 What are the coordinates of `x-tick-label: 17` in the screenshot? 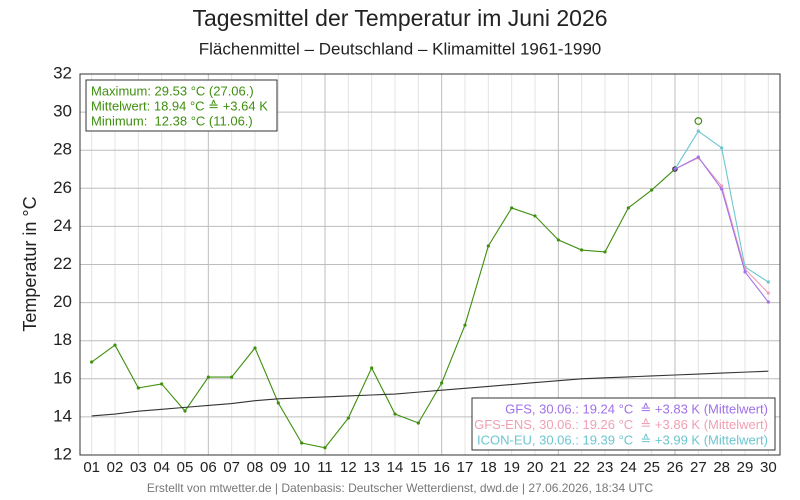 It's located at (465, 467).